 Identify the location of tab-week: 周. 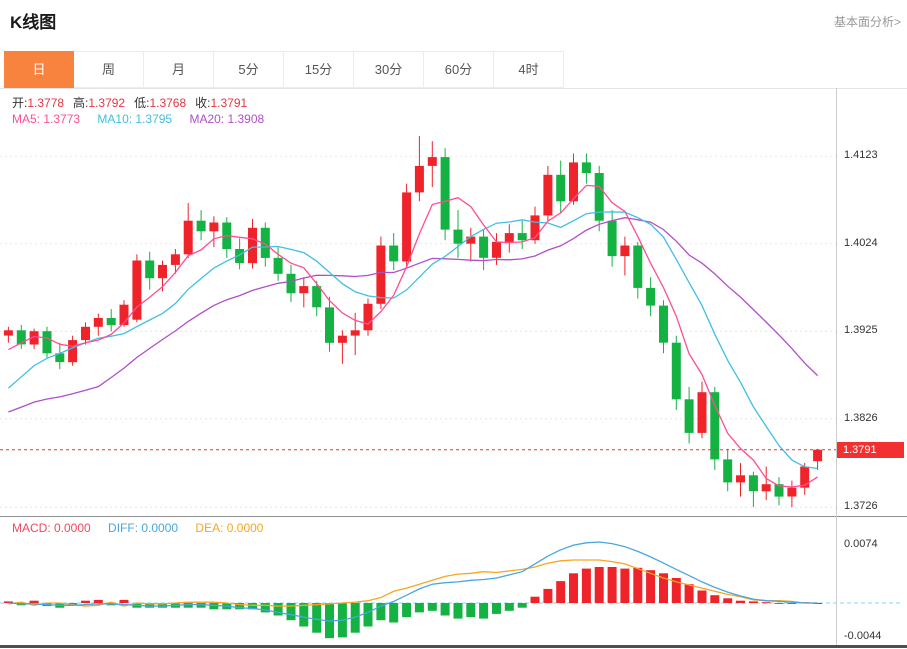
(109, 69).